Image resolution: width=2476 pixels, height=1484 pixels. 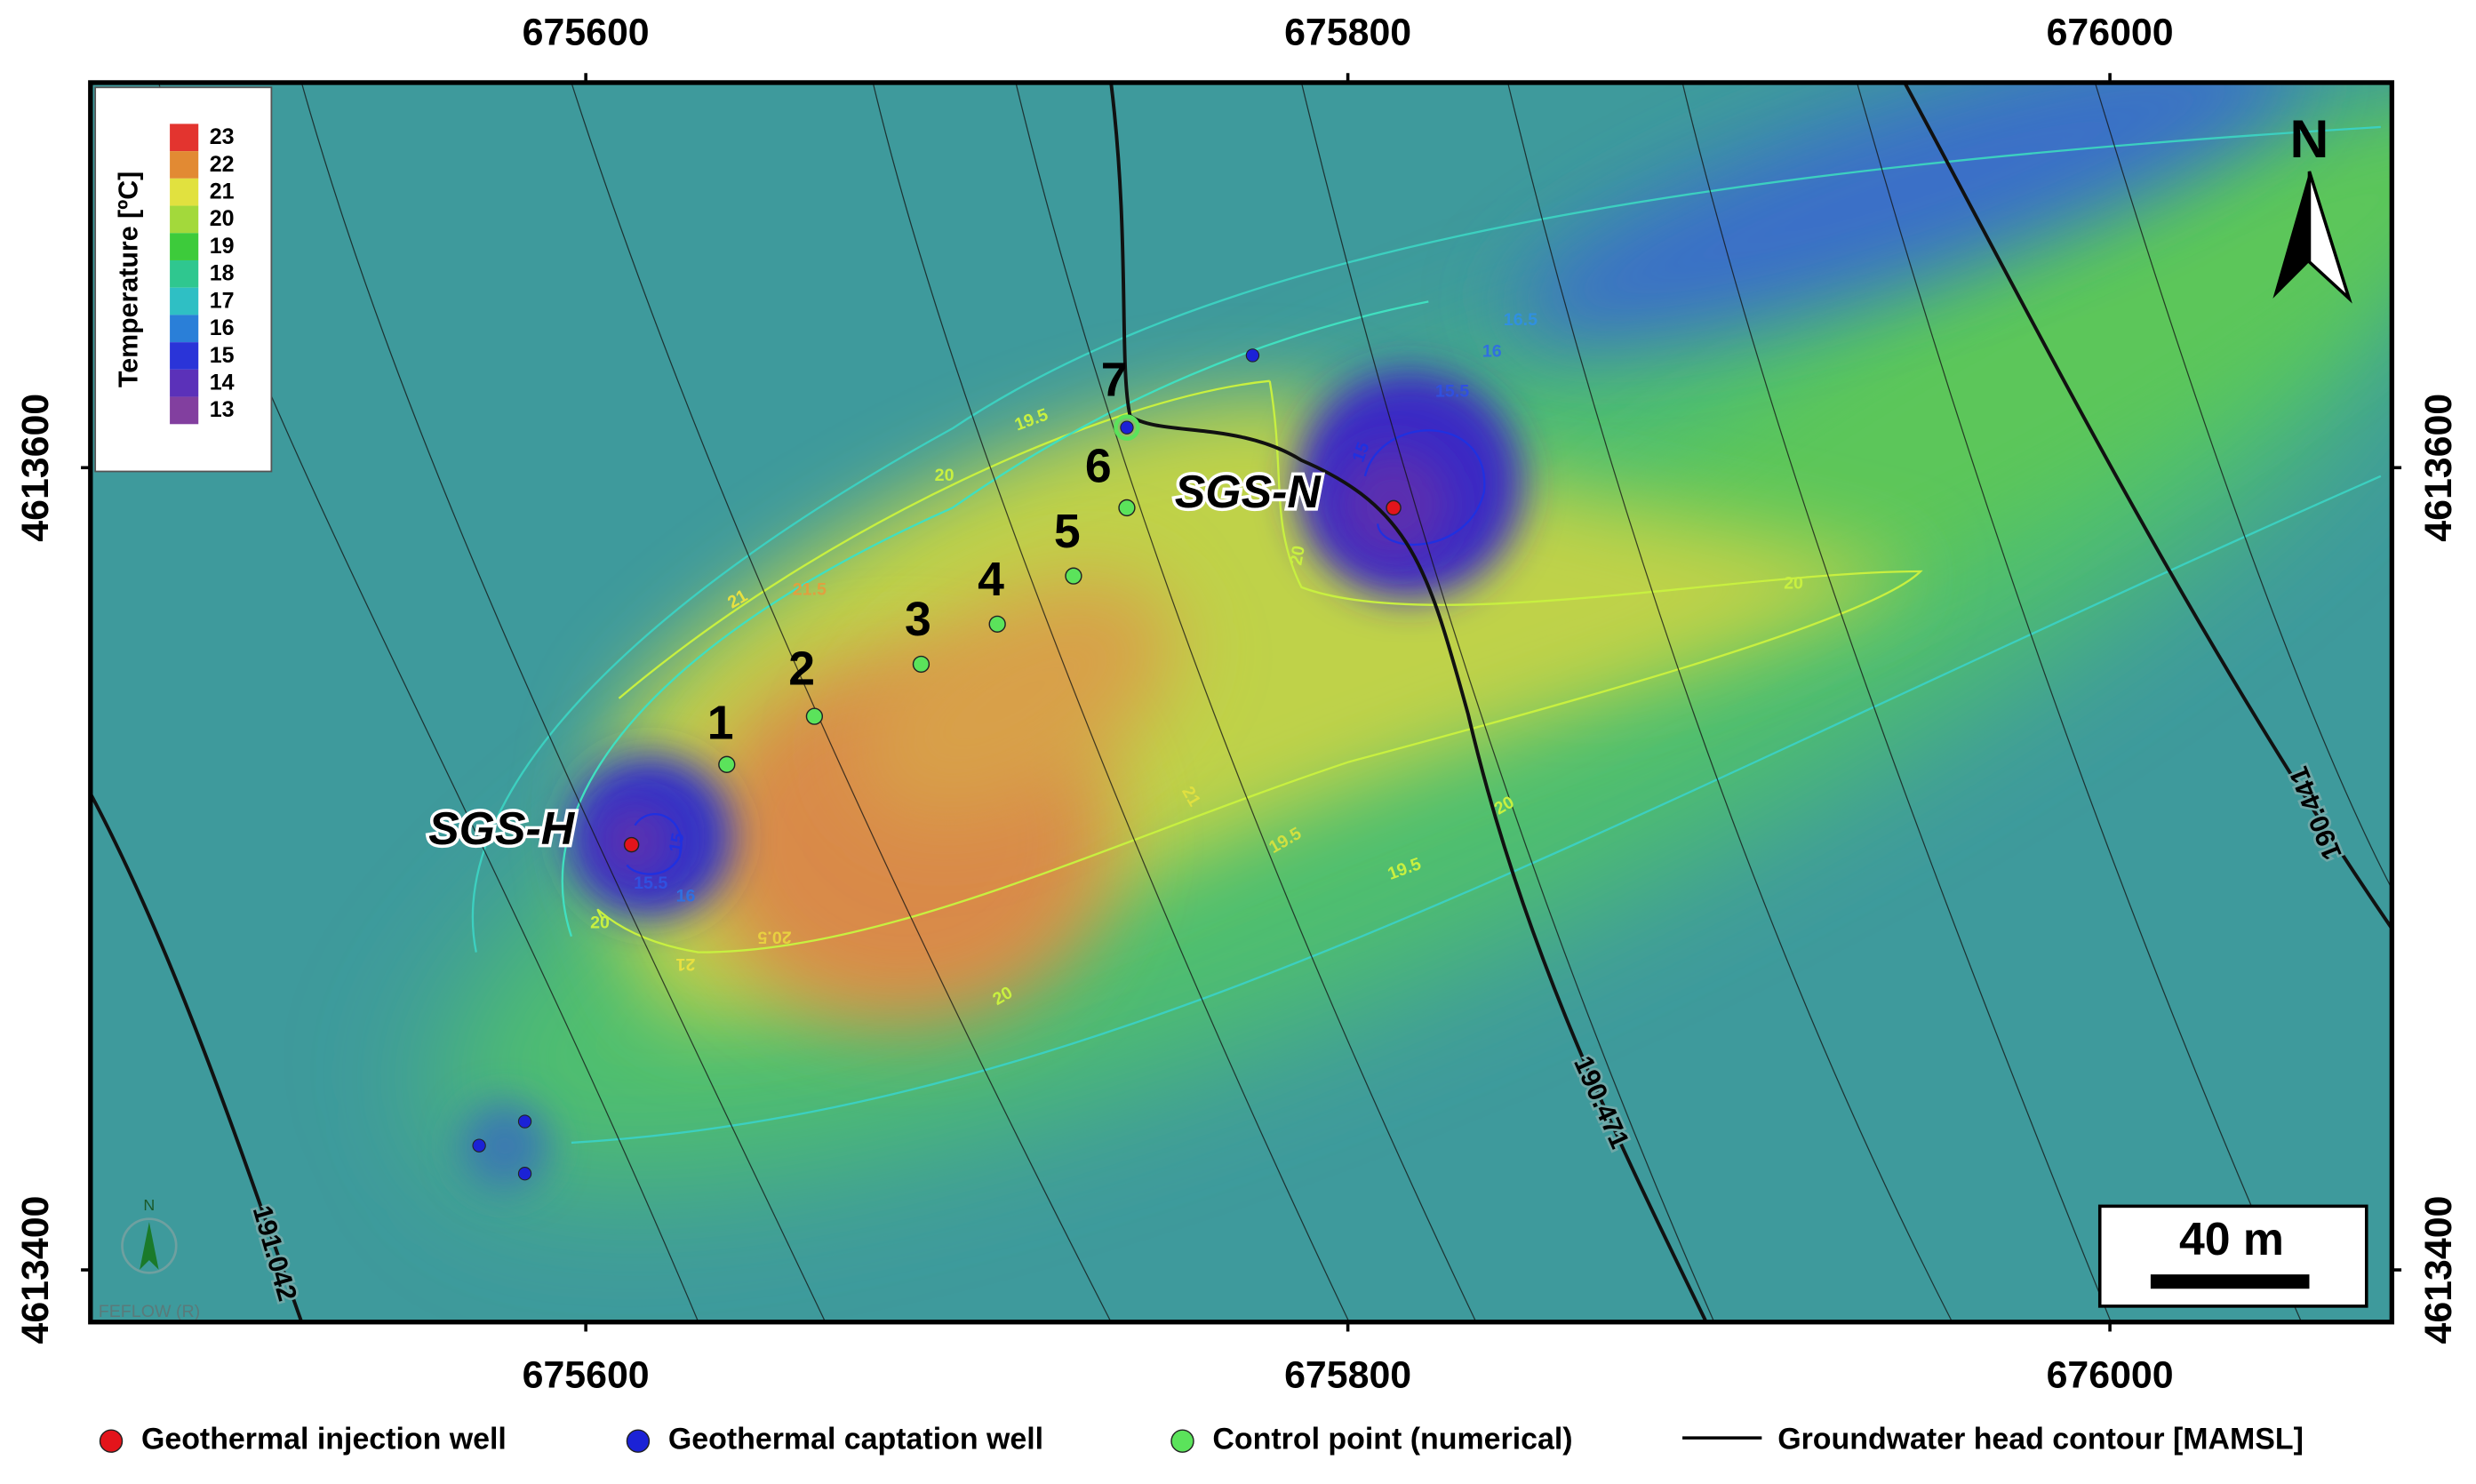 I want to click on colorbar-title: Temperature [ºC], so click(x=128, y=279).